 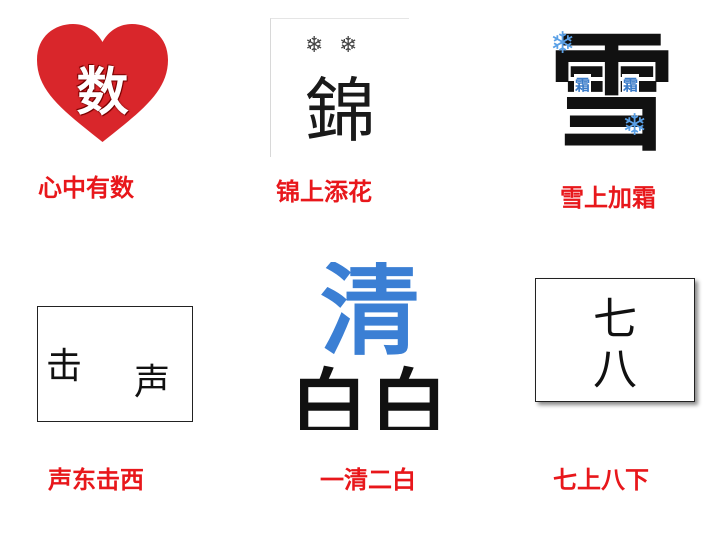 I want to click on sound-character: 声, so click(x=152, y=382).